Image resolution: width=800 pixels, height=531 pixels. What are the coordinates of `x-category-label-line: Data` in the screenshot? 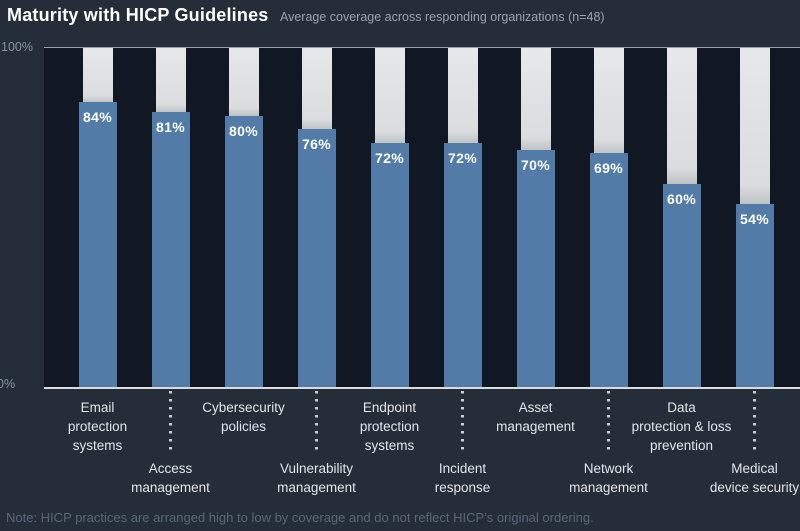 It's located at (681, 407).